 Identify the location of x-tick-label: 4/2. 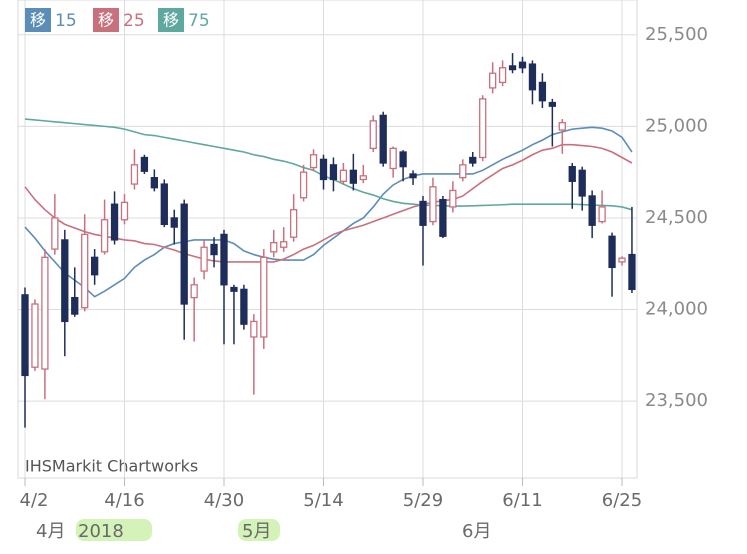
(34, 500).